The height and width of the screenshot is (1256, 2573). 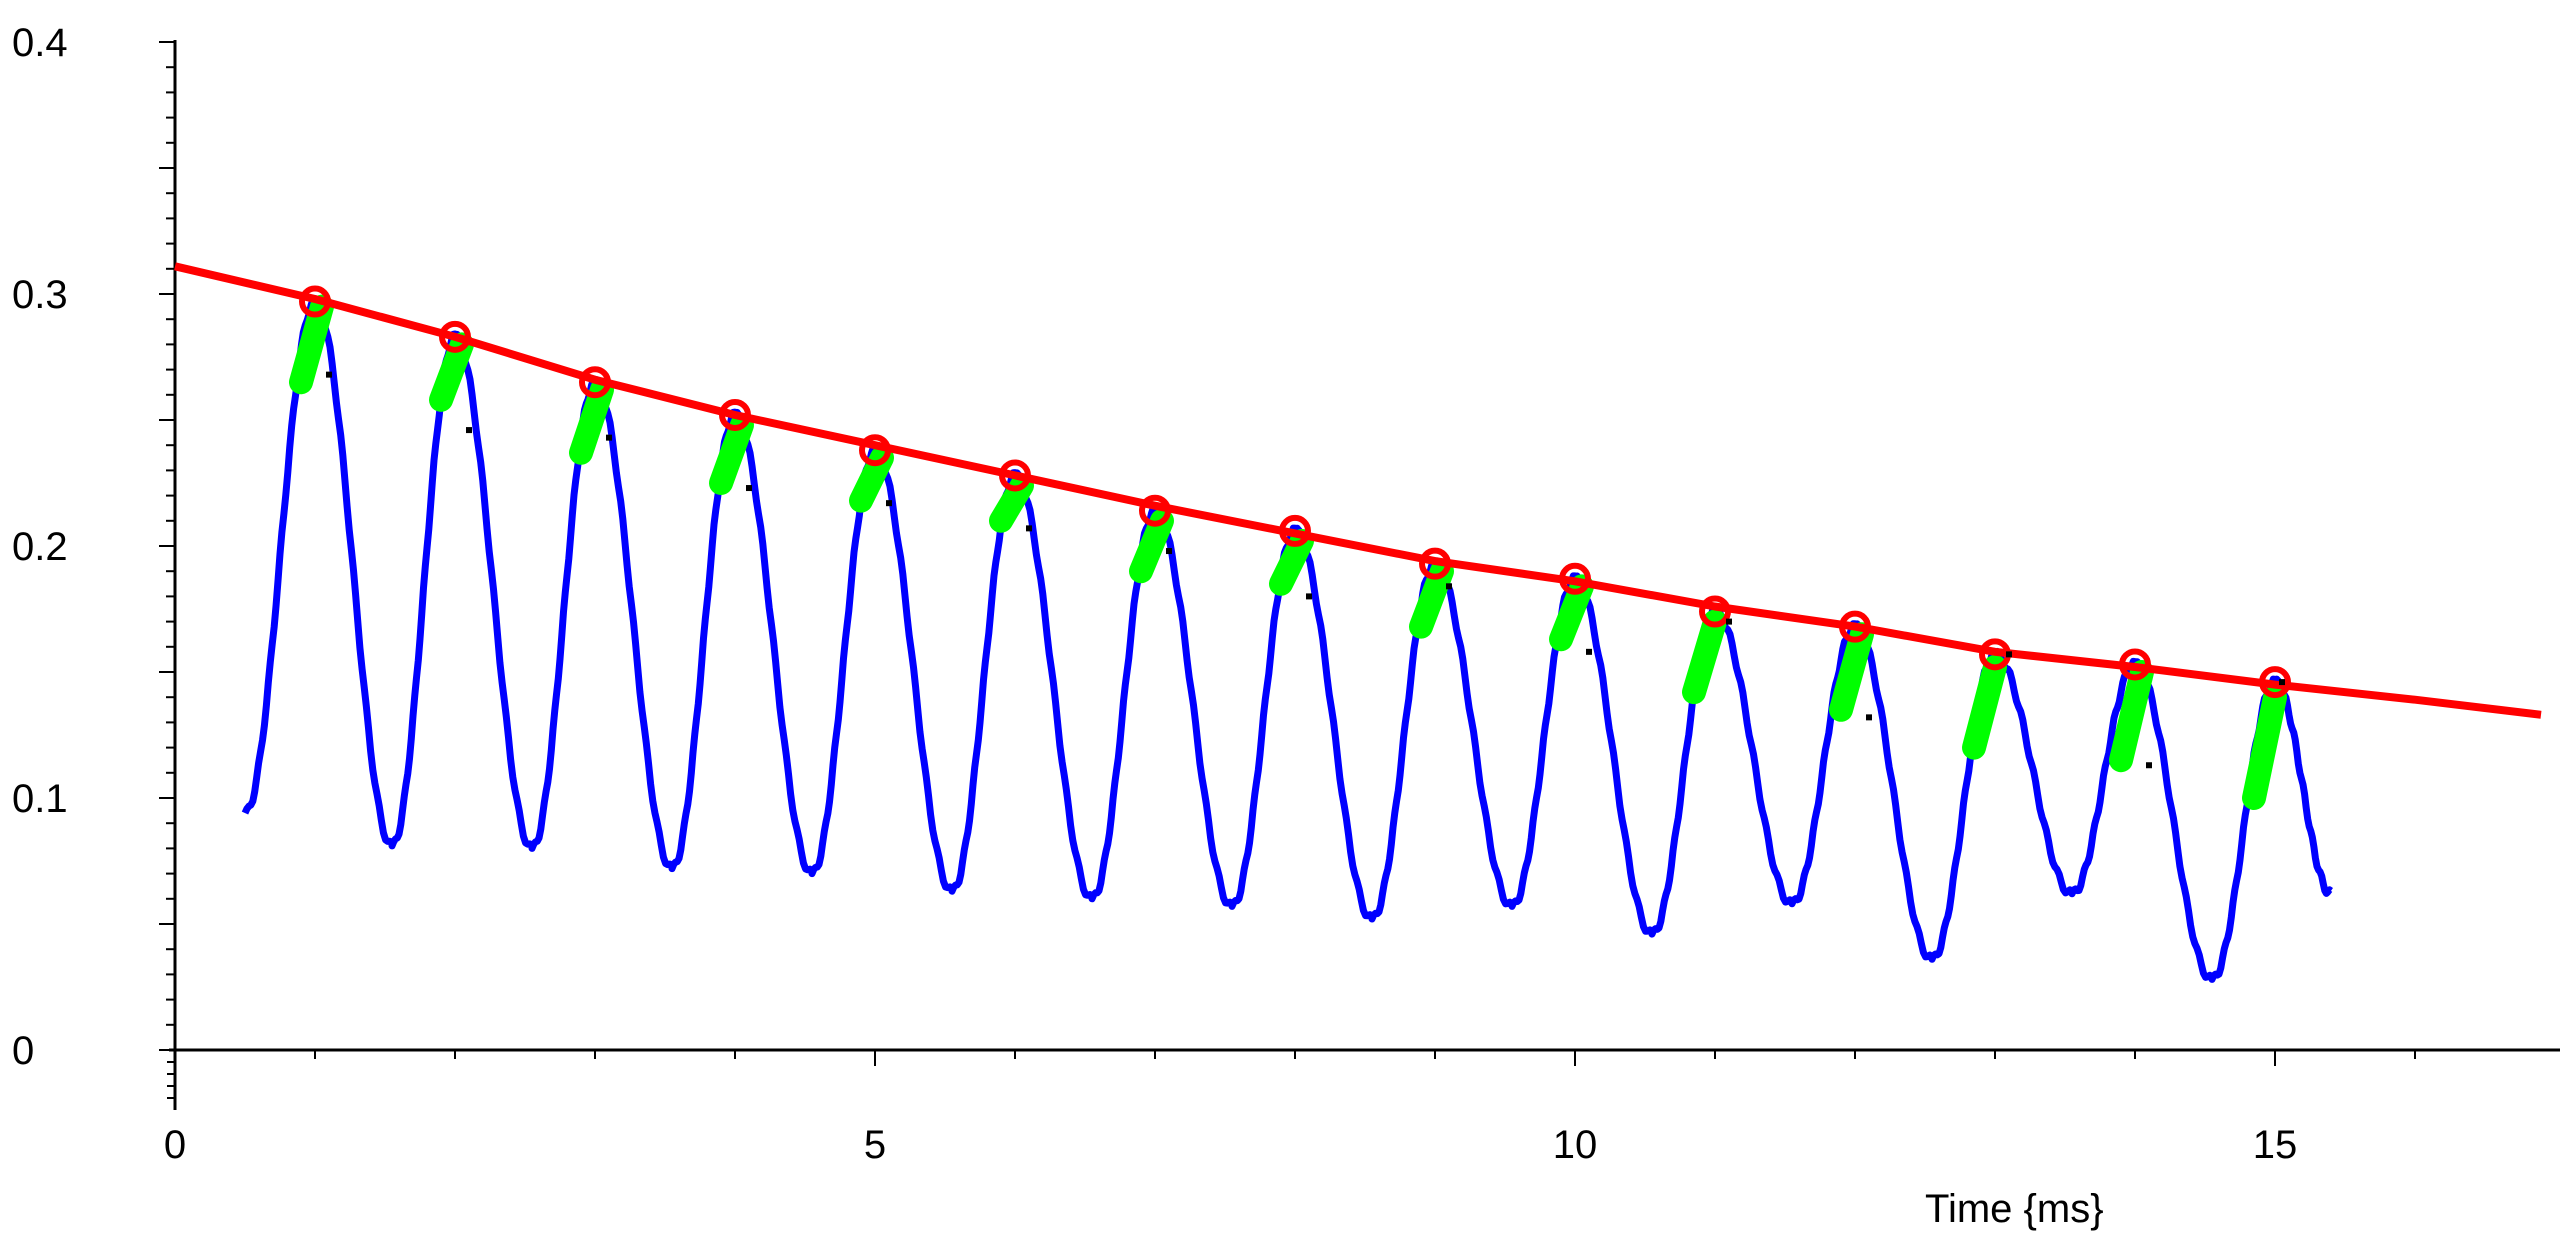 I want to click on y-tick-label: 0.3, so click(x=40, y=295).